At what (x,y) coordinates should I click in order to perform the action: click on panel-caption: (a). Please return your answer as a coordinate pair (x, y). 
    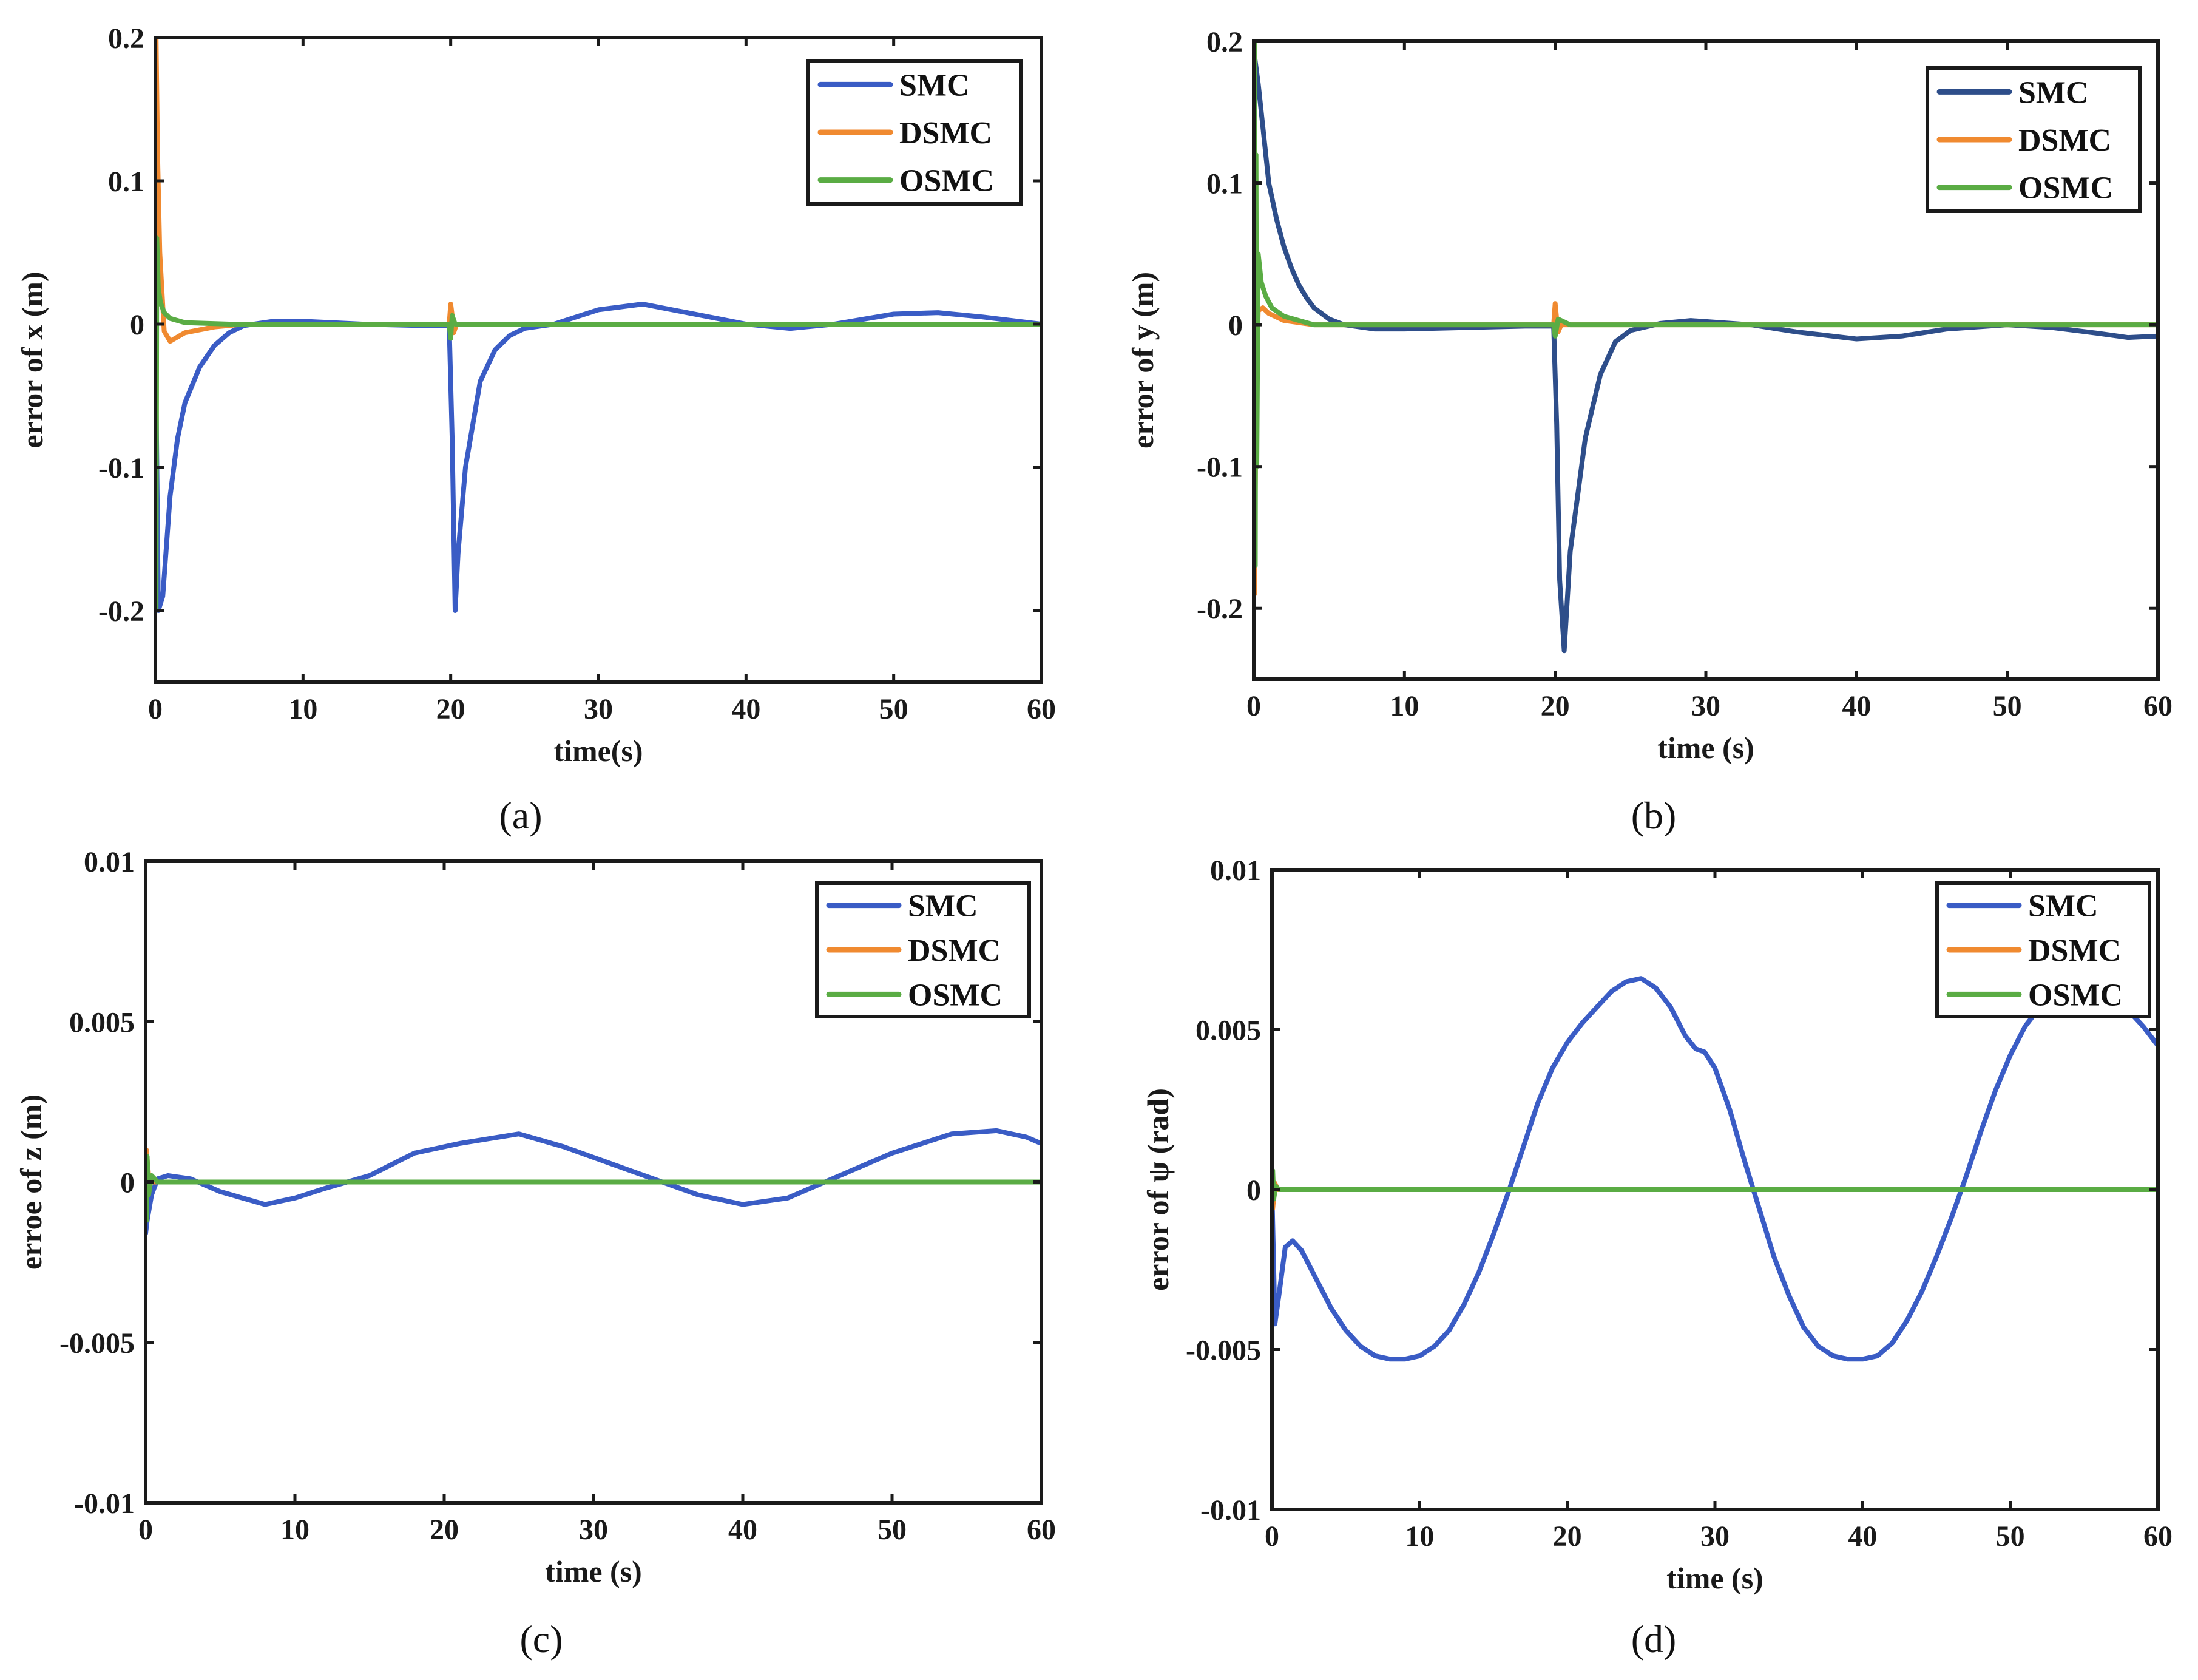
    Looking at the image, I should click on (520, 815).